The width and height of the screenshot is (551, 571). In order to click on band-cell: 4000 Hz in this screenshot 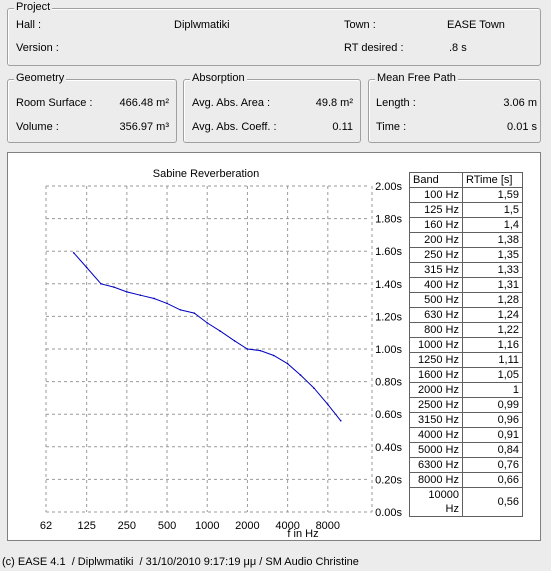, I will do `click(436, 435)`.